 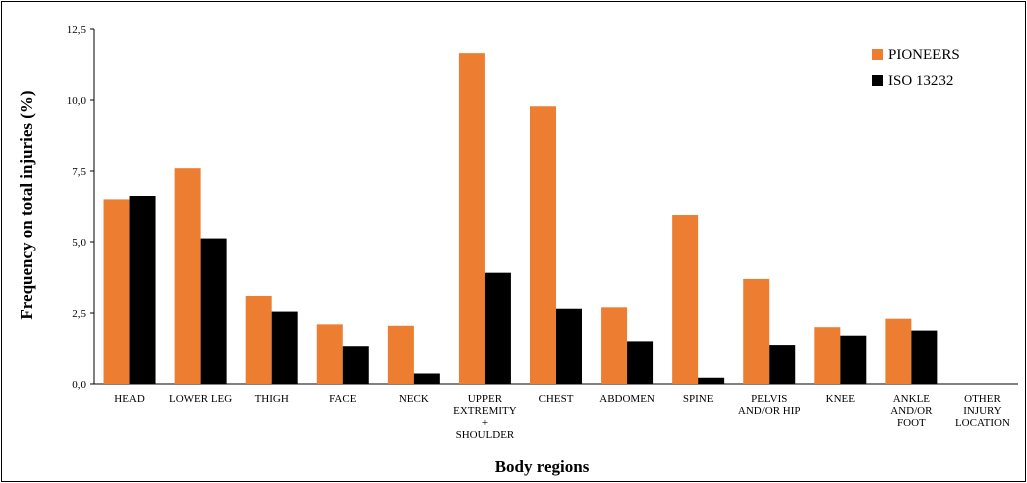 What do you see at coordinates (79, 314) in the screenshot?
I see `y-tick-label: 2,5` at bounding box center [79, 314].